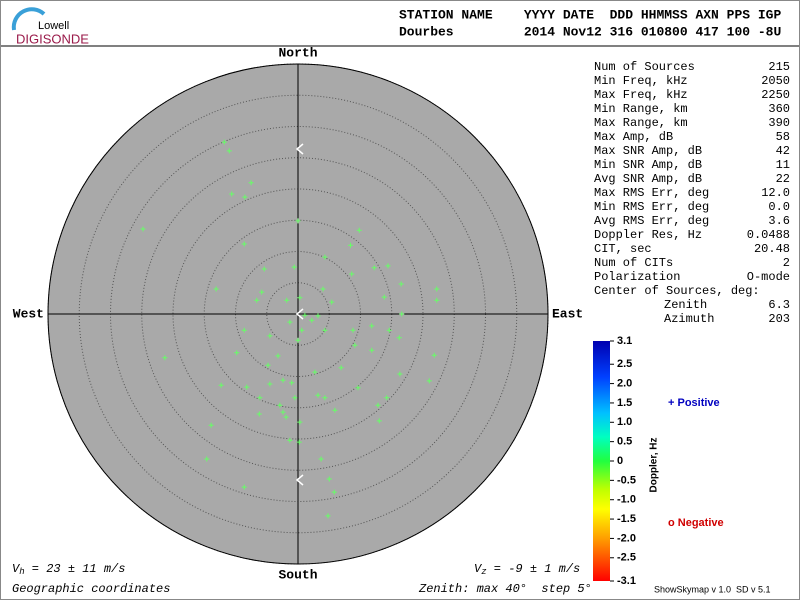 This screenshot has height=600, width=800. What do you see at coordinates (16, 569) in the screenshot?
I see `vh-symbol: V` at bounding box center [16, 569].